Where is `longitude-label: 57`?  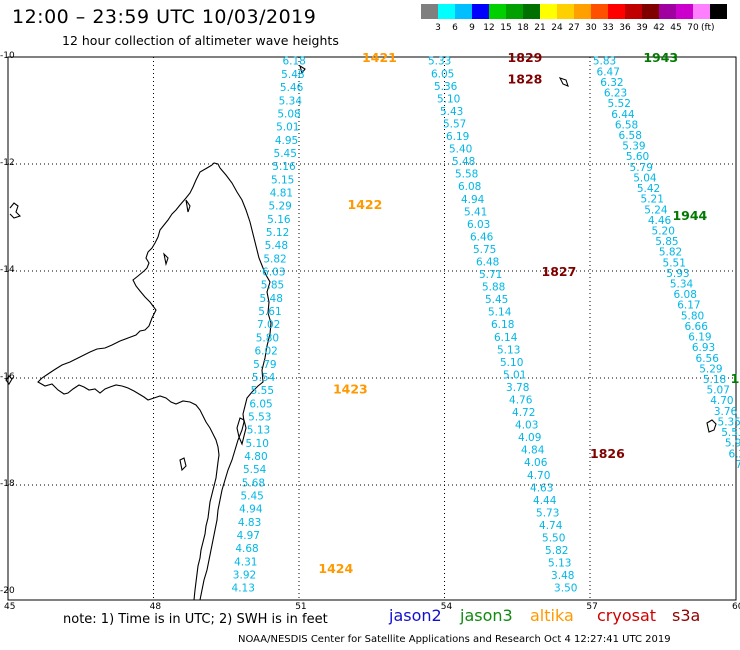
longitude-label: 57 is located at coordinates (592, 607).